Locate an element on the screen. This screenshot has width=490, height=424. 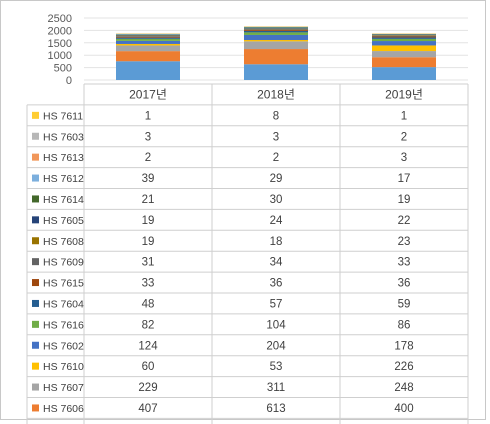
table-cell-value: 22 is located at coordinates (404, 221).